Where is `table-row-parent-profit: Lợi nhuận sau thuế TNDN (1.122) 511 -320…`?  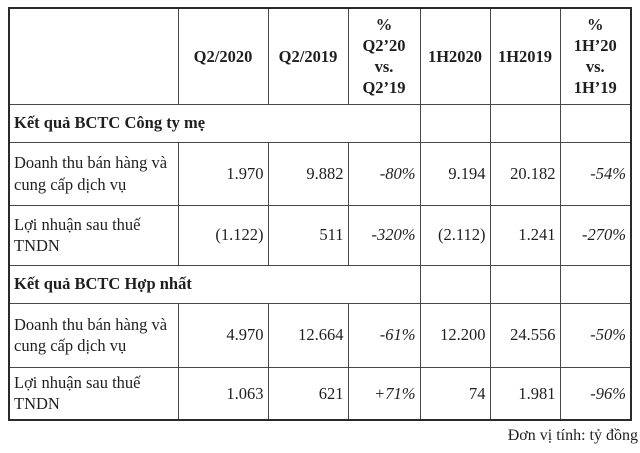
table-row-parent-profit: Lợi nhuận sau thuế TNDN (1.122) 511 -320… is located at coordinates (320, 235).